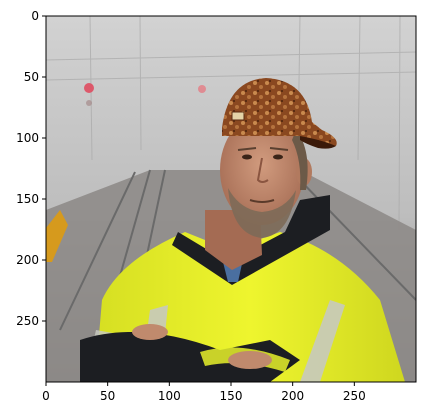 Image resolution: width=425 pixels, height=418 pixels. Describe the element at coordinates (262, 213) in the screenshot. I see `beard` at that location.